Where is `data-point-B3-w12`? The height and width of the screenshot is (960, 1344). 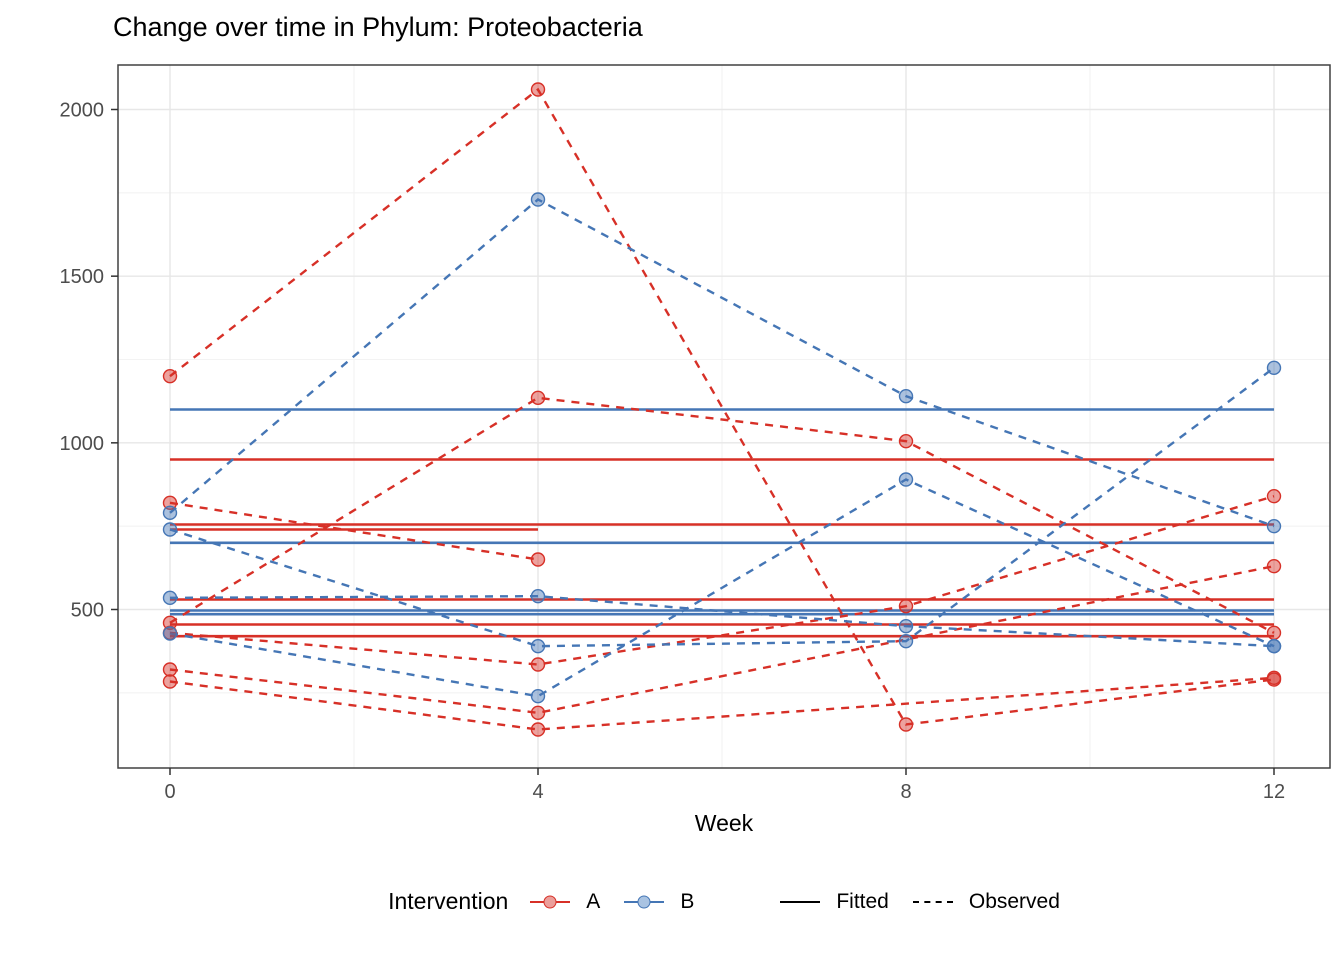 data-point-B3-w12 is located at coordinates (1274, 368).